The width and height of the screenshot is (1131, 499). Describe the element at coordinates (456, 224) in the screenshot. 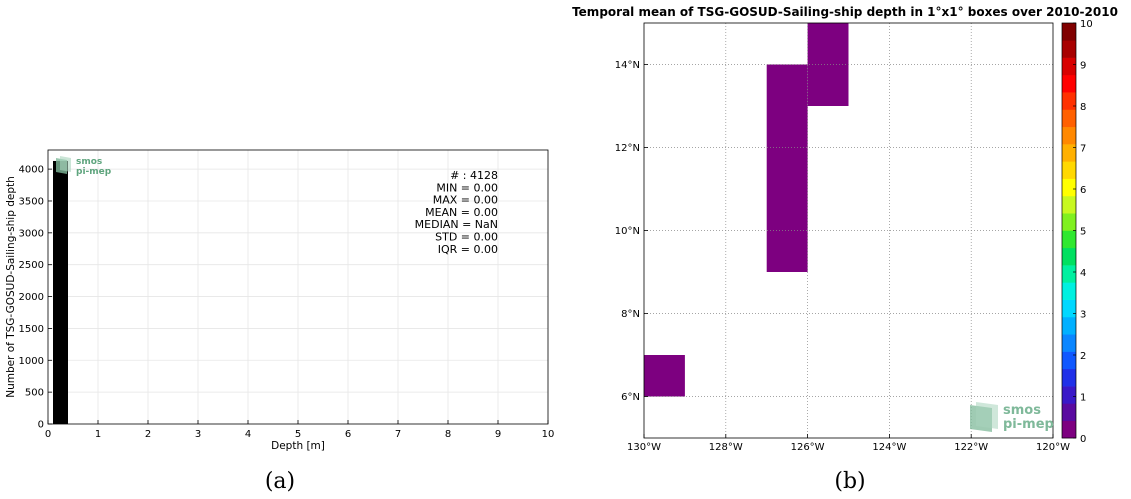

I see `stat-line: MEDIAN = NaN` at that location.